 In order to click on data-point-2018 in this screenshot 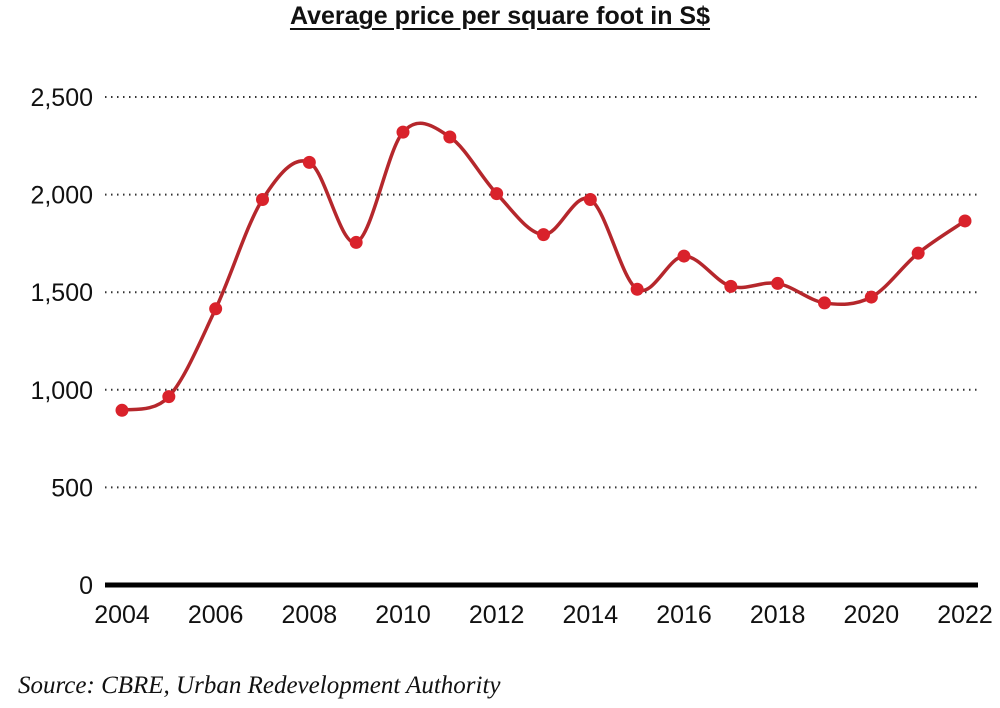, I will do `click(778, 283)`.